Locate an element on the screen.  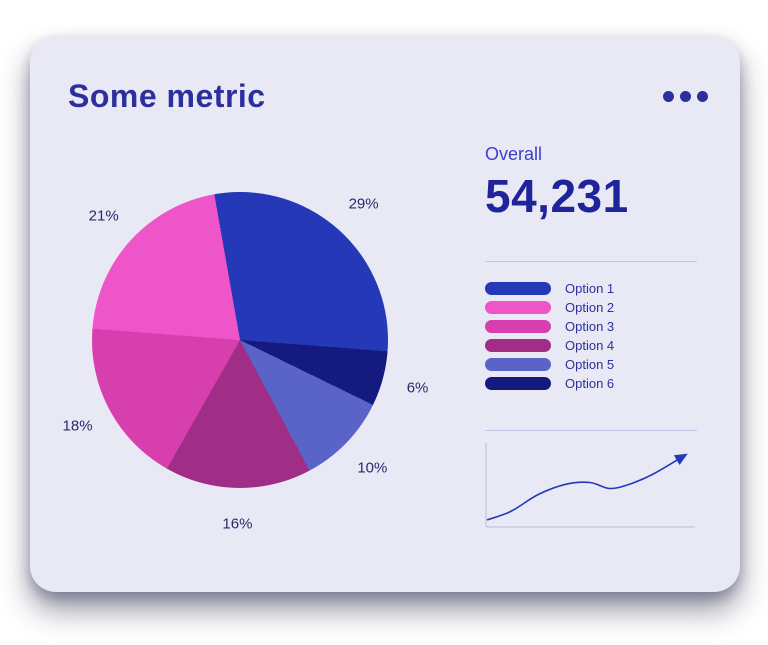
legend-label: Option 6 is located at coordinates (590, 383).